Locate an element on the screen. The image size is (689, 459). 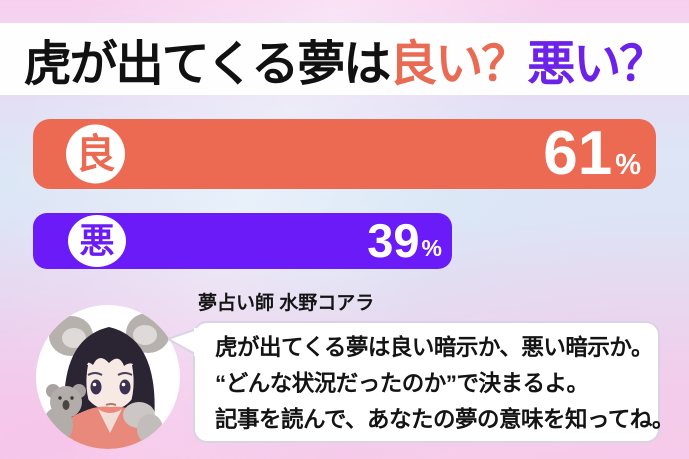
title-prefix: 虎が出てくる夢は is located at coordinates (207, 64).